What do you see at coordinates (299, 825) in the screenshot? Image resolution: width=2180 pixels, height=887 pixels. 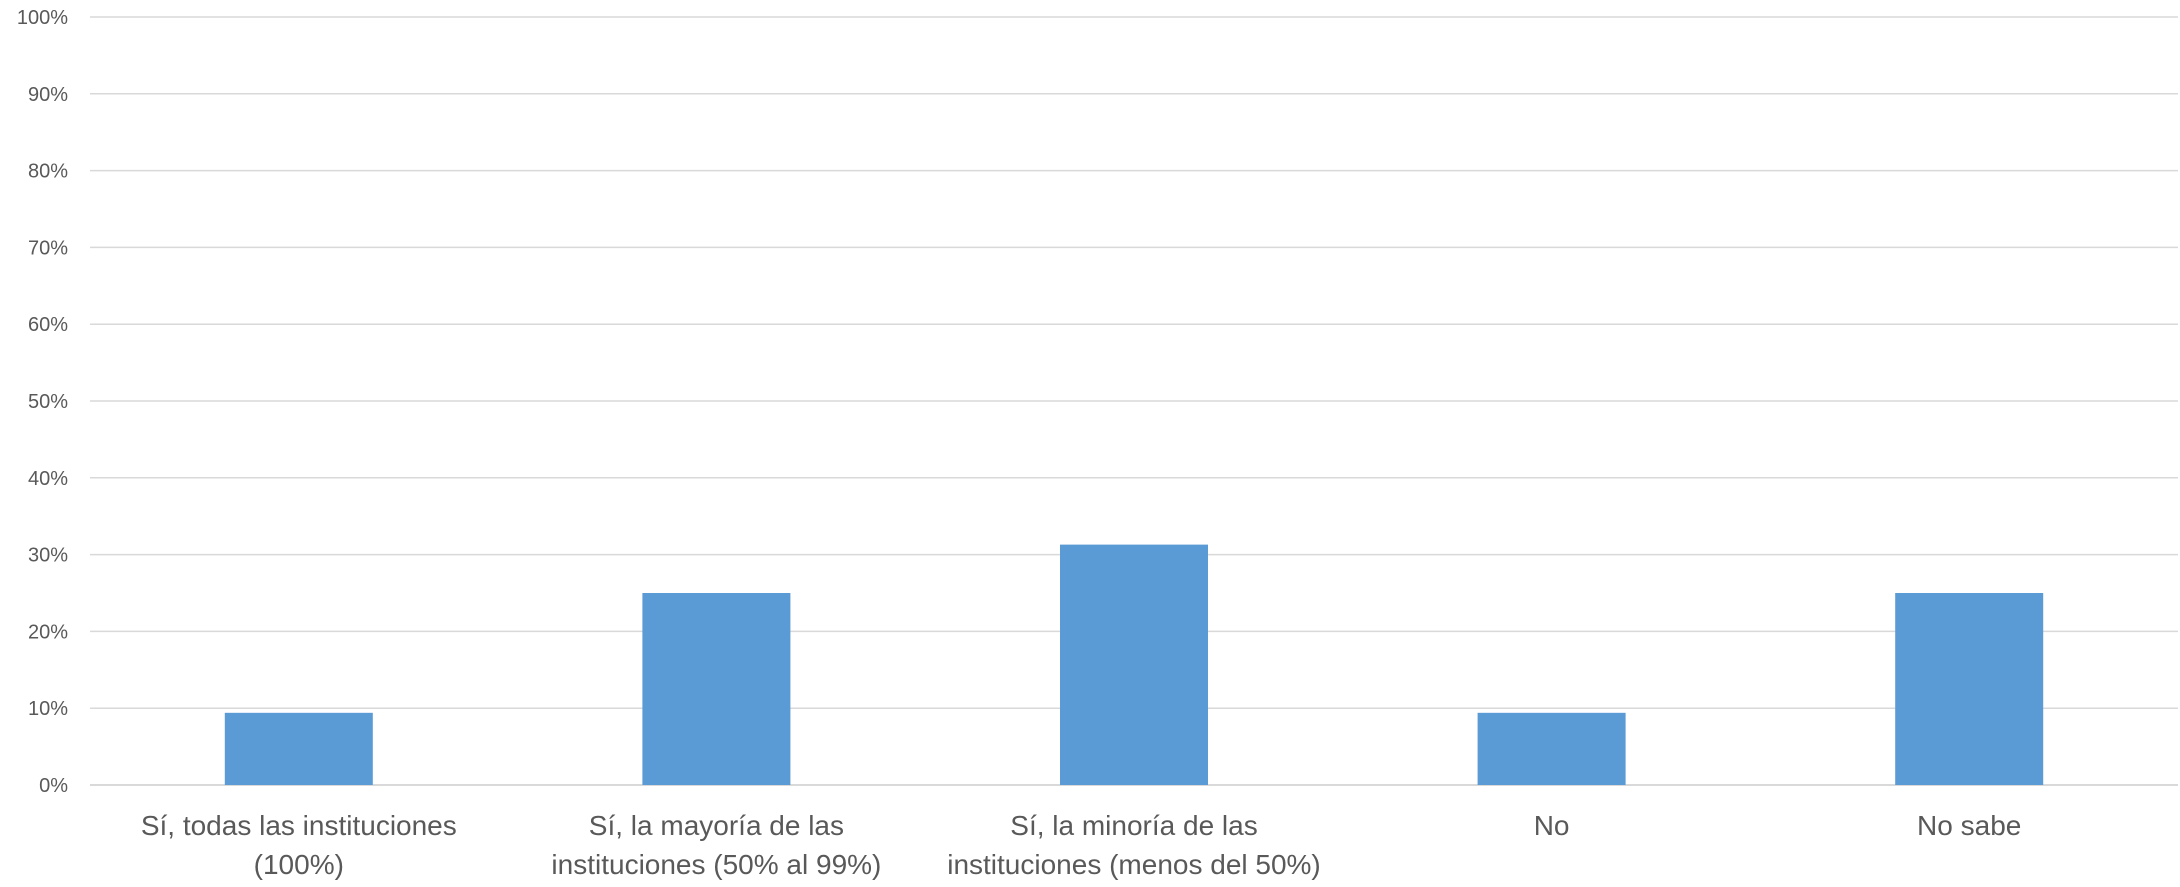 I see `x-category-label: Sí, todas las instituciones` at bounding box center [299, 825].